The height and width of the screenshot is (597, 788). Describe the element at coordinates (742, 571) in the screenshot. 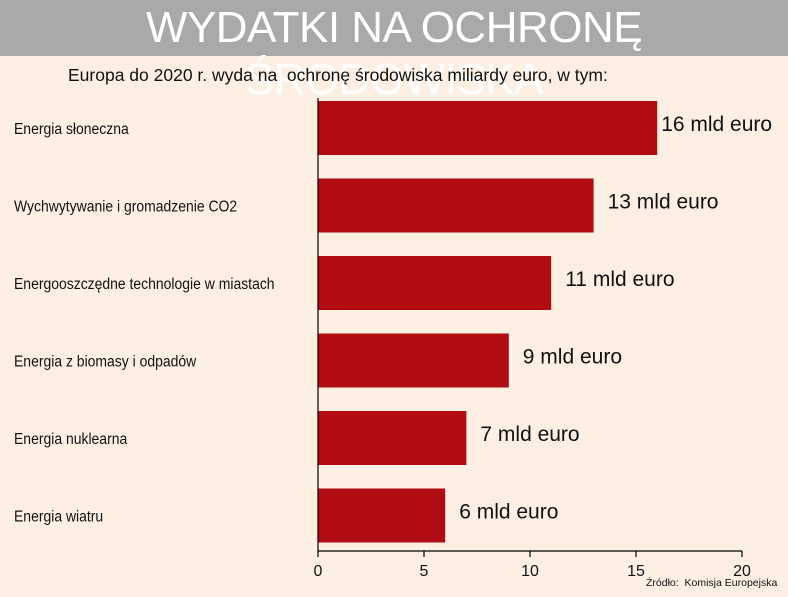

I see `x-tick-label: 20` at that location.